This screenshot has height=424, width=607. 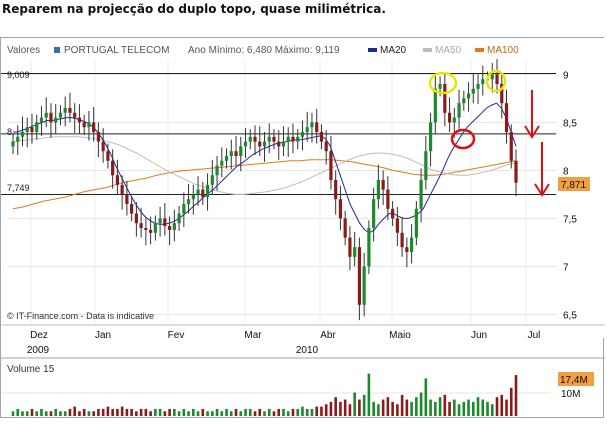 I want to click on ma100-line, so click(x=264, y=184).